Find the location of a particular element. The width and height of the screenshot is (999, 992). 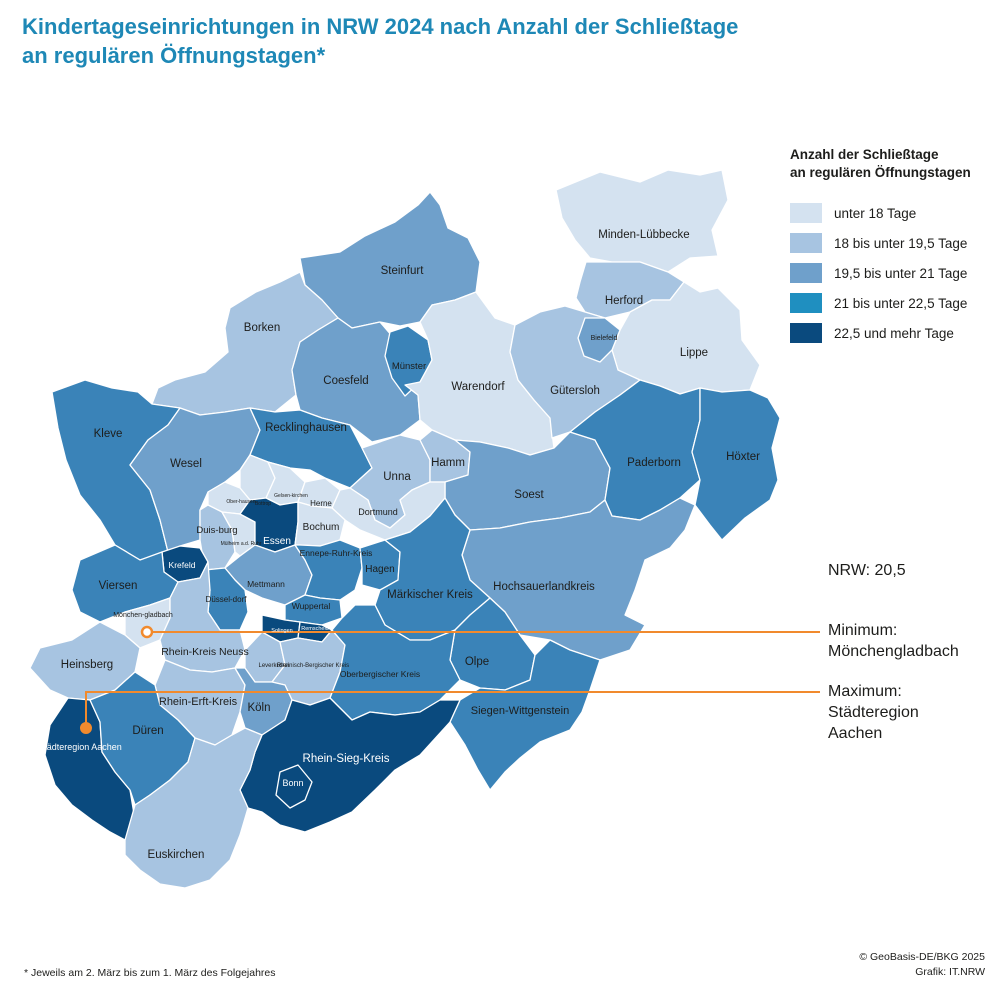

minimum-marker is located at coordinates (147, 632).